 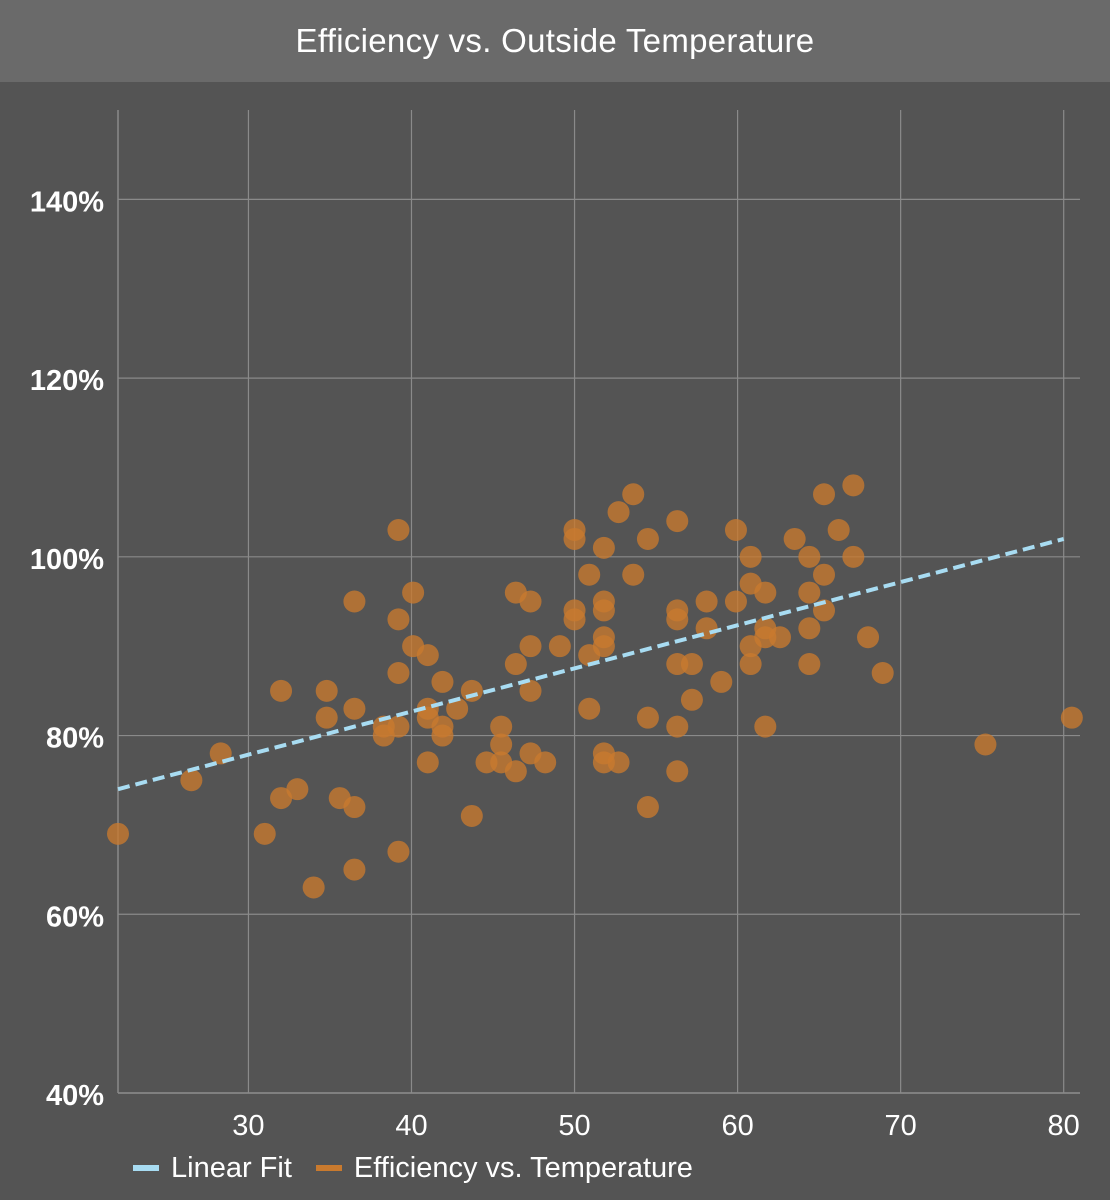 What do you see at coordinates (901, 1126) in the screenshot?
I see `x-tick-label: 70` at bounding box center [901, 1126].